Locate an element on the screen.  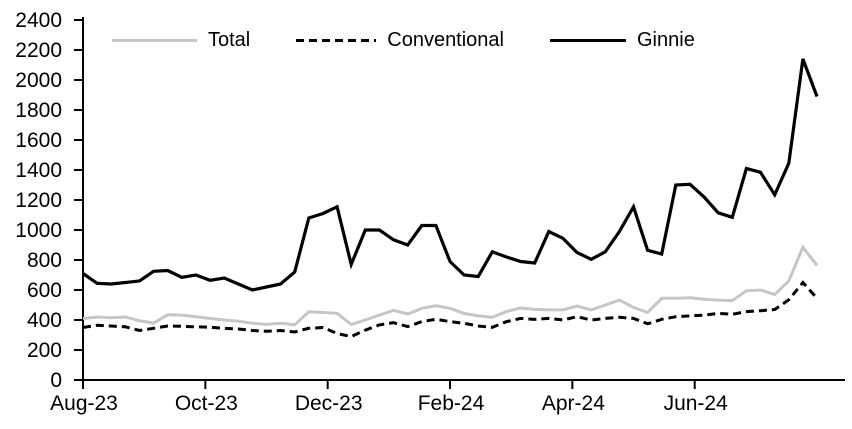
ginnie-line-swatch is located at coordinates (588, 40).